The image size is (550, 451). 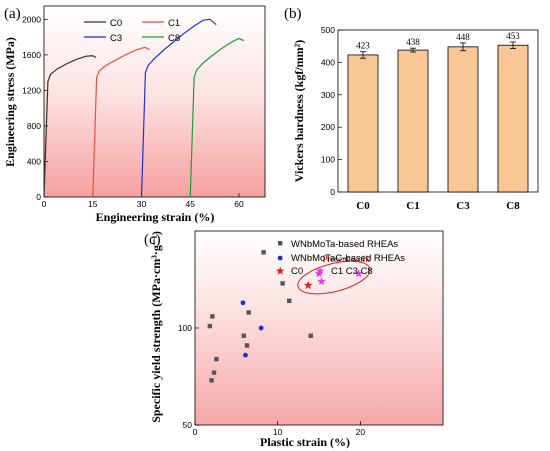 I want to click on chart-b-bar-C3, so click(x=463, y=119).